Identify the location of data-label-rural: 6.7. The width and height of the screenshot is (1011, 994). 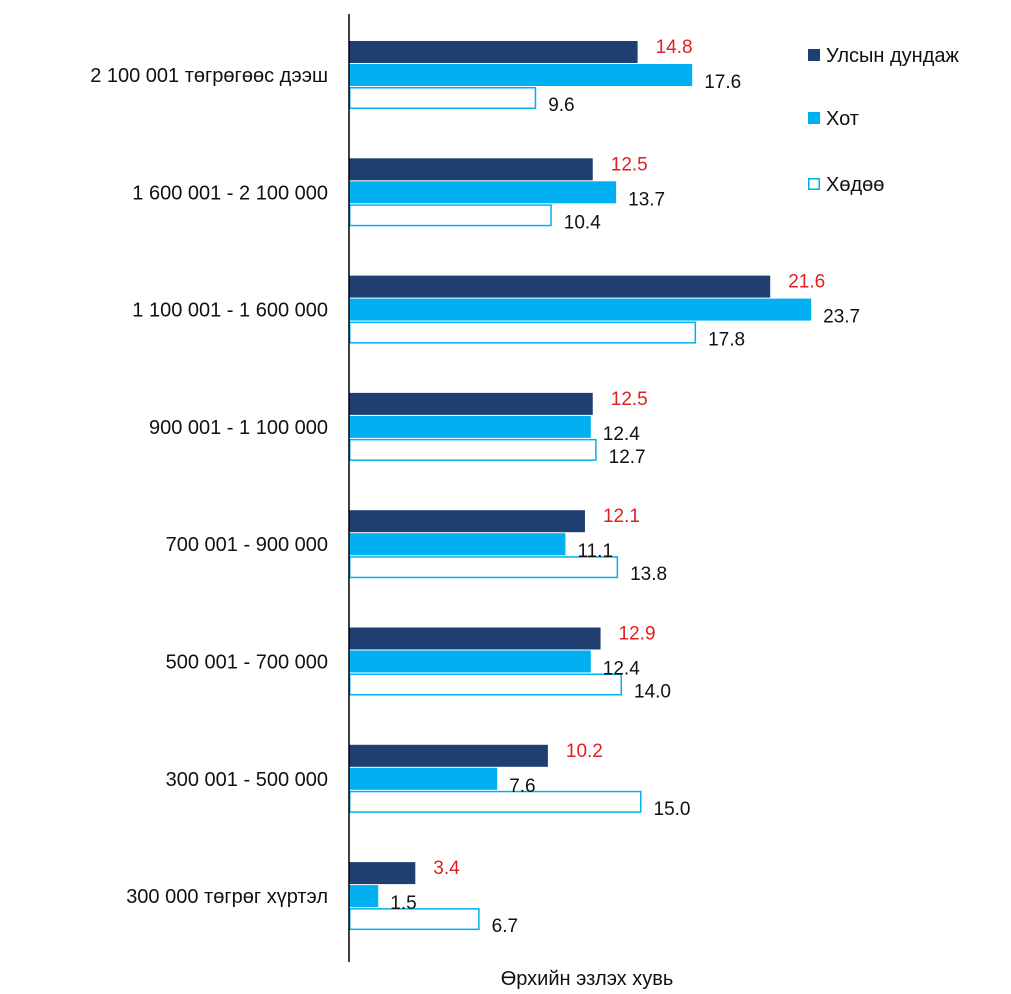
(505, 926).